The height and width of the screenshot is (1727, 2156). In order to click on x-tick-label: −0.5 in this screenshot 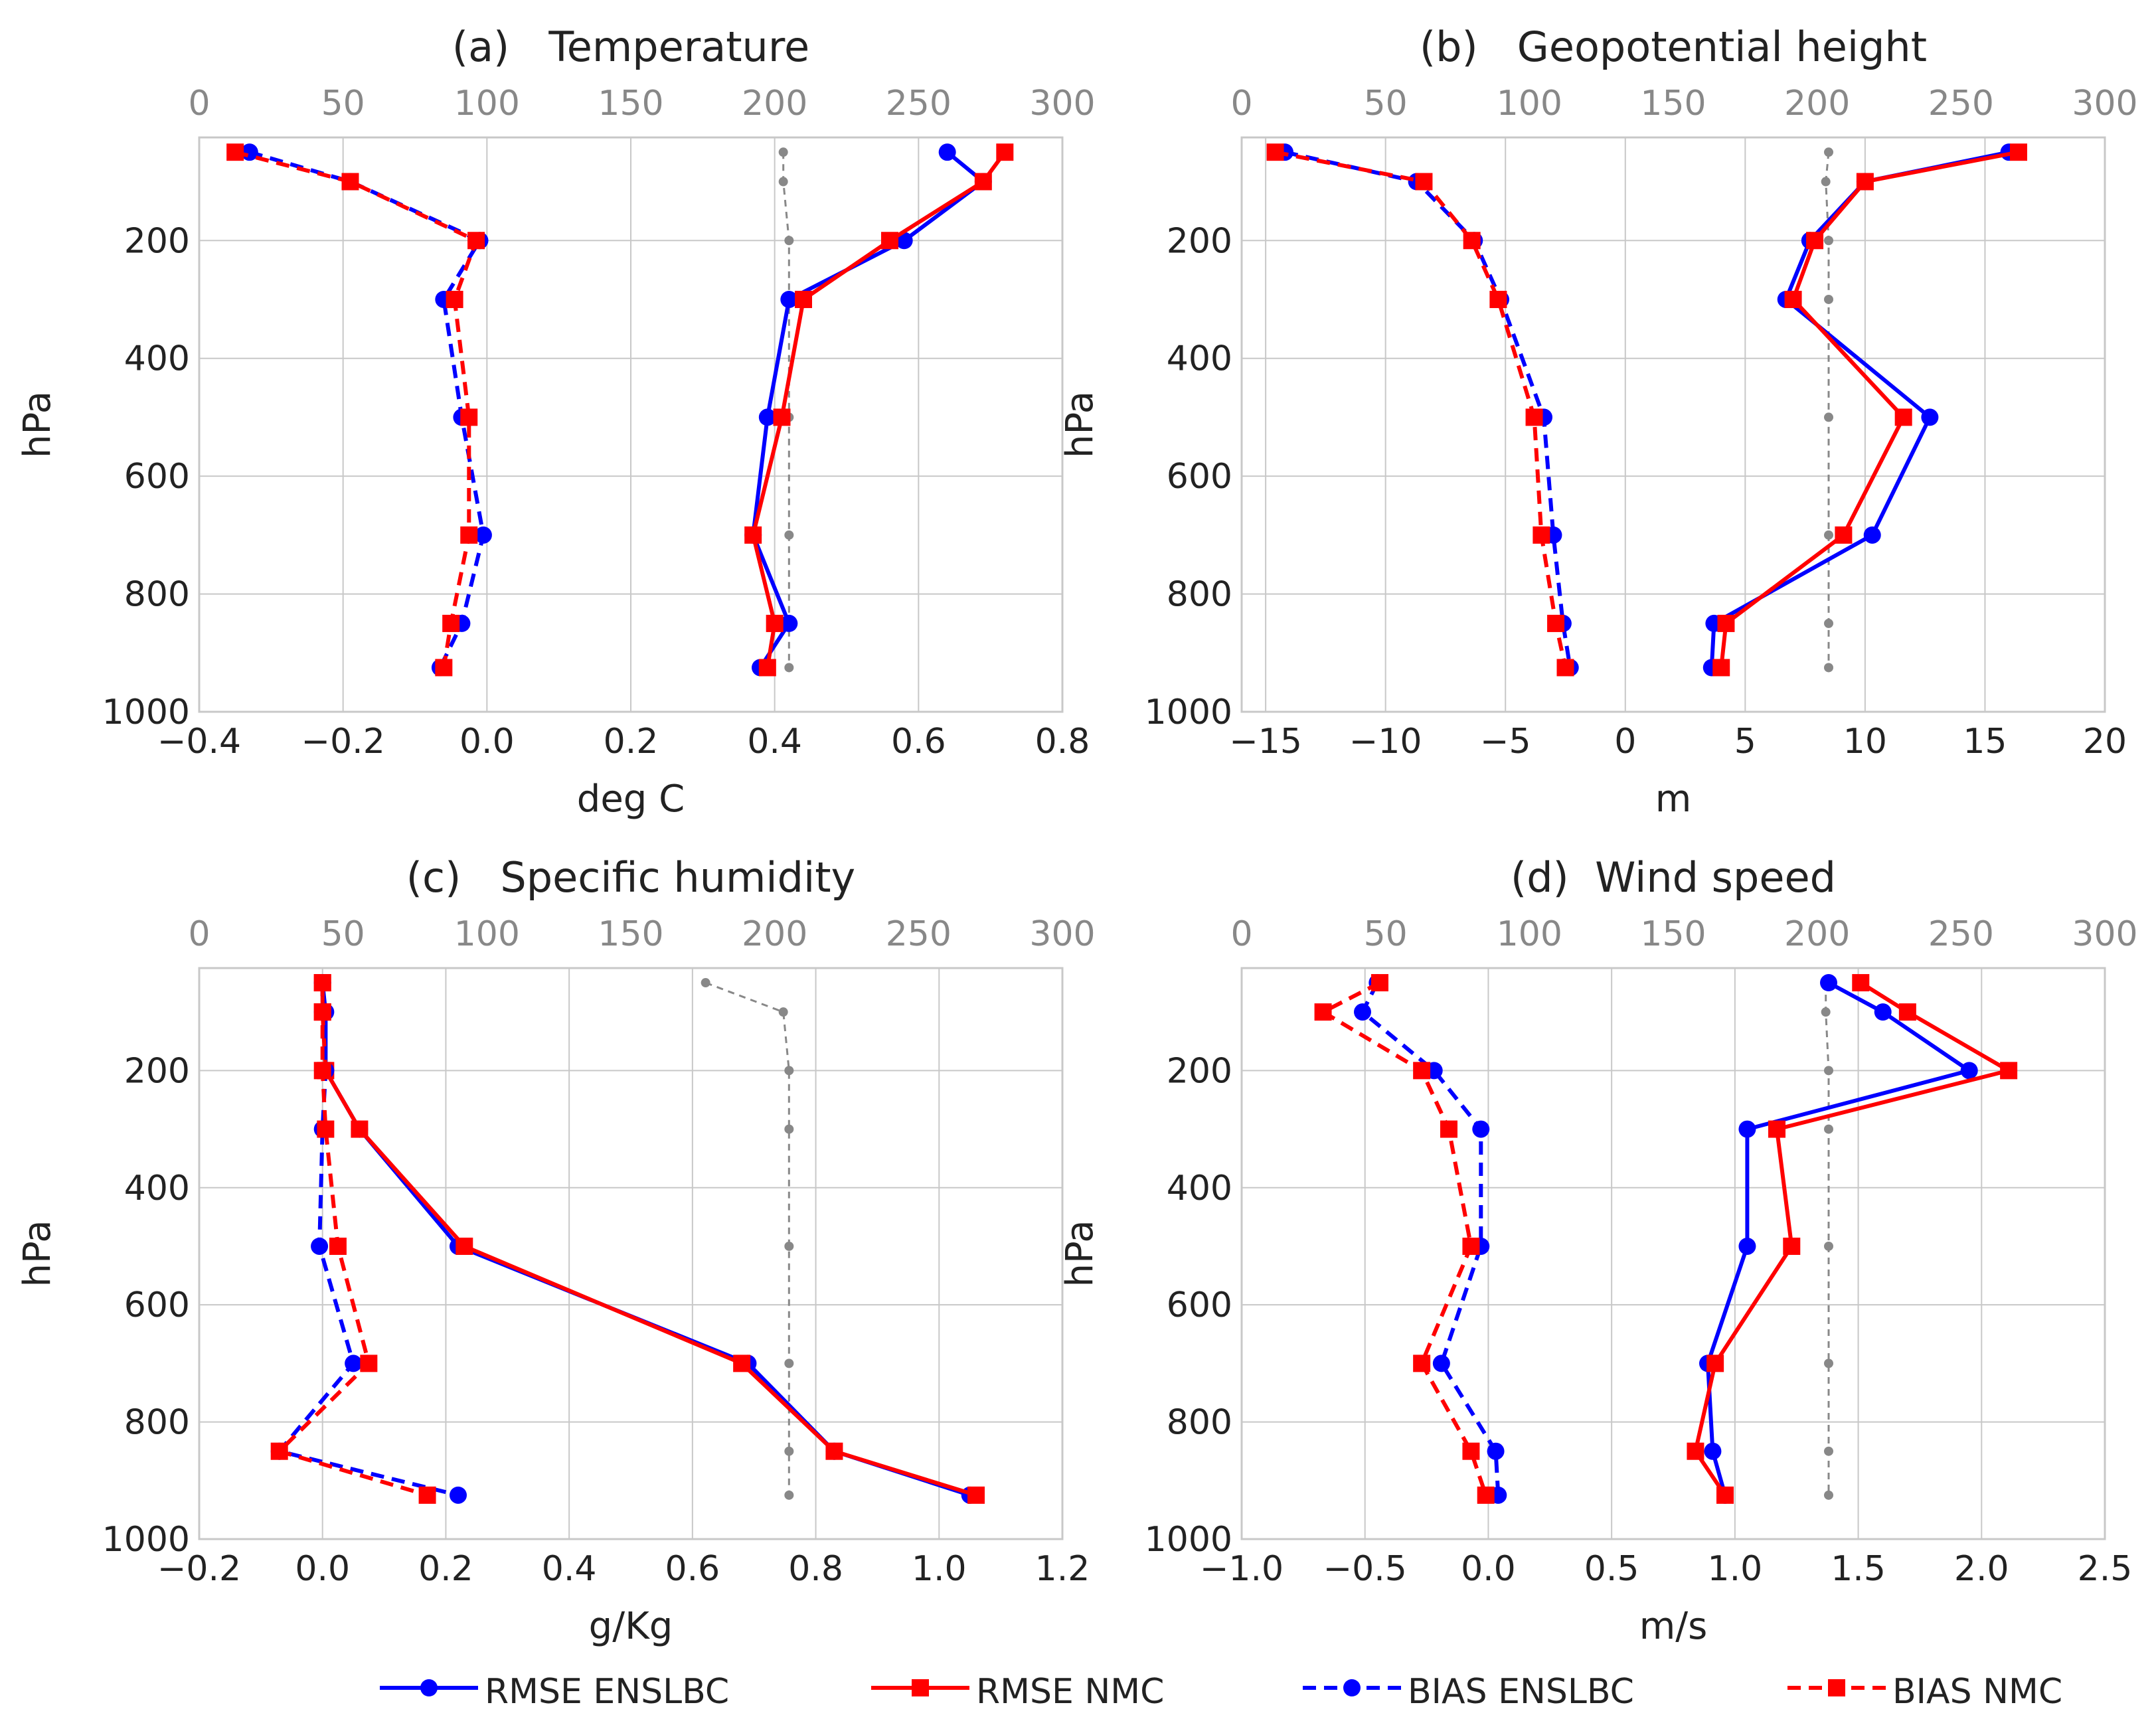, I will do `click(1365, 1569)`.